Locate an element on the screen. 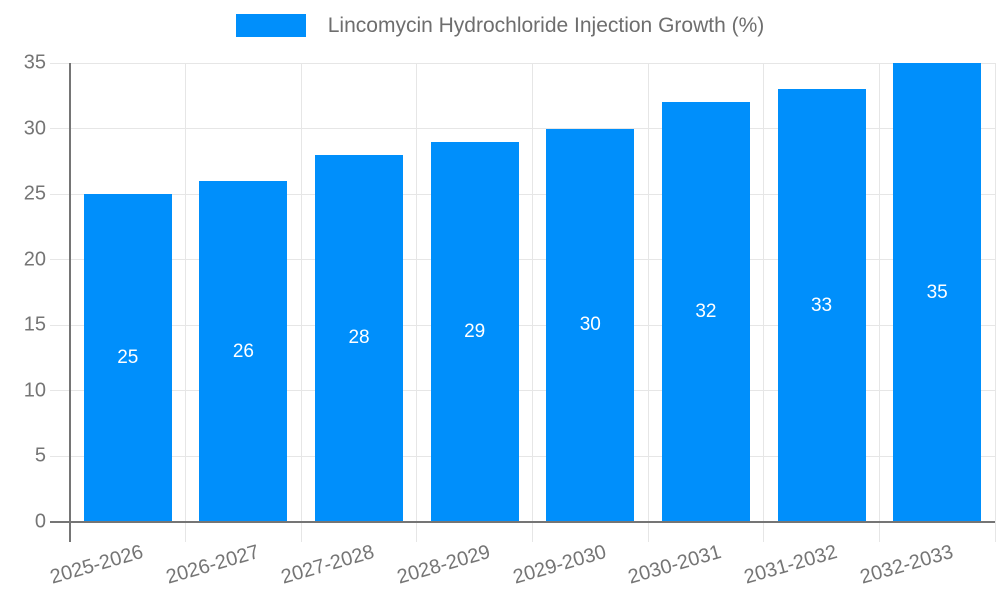  y-axis-tick-label: 35 is located at coordinates (34, 62).